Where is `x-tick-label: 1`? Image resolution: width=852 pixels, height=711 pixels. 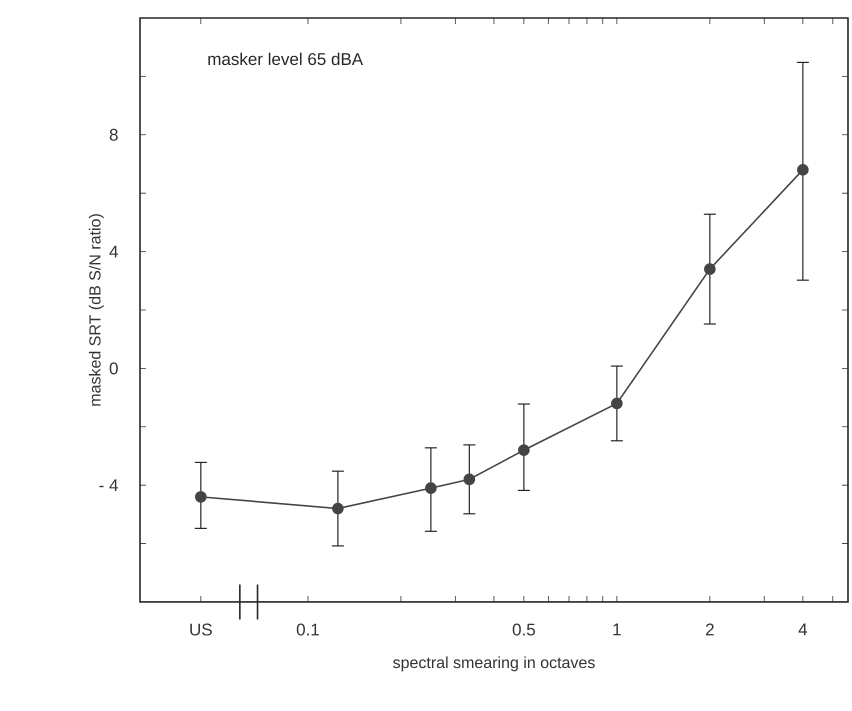
x-tick-label: 1 is located at coordinates (617, 630).